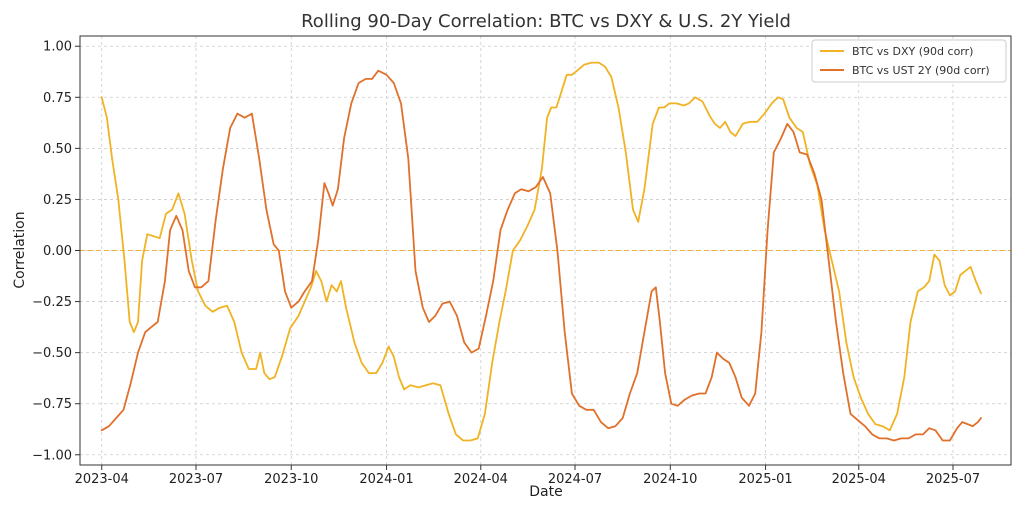  I want to click on x-tick-label: 2024-04, so click(481, 479).